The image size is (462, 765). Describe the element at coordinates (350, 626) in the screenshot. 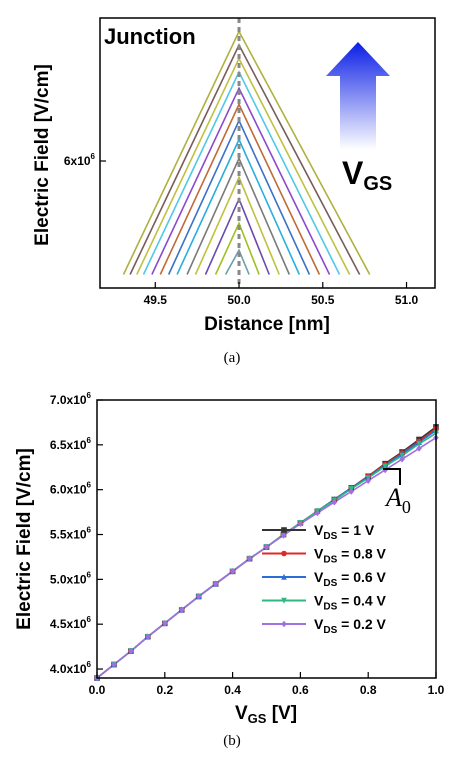

I see `legend-label: VDS = 0.2 V` at that location.